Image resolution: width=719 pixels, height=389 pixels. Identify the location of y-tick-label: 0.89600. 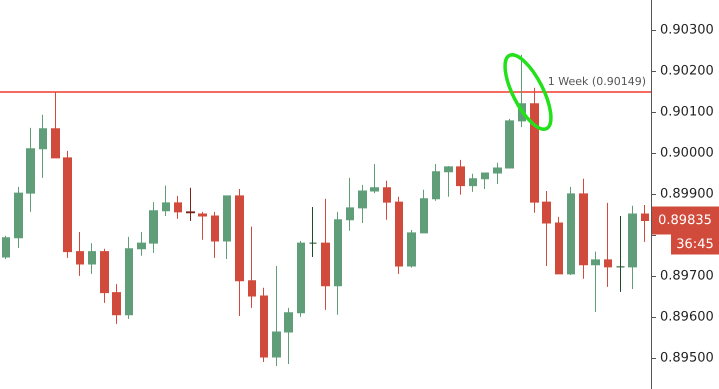
(687, 316).